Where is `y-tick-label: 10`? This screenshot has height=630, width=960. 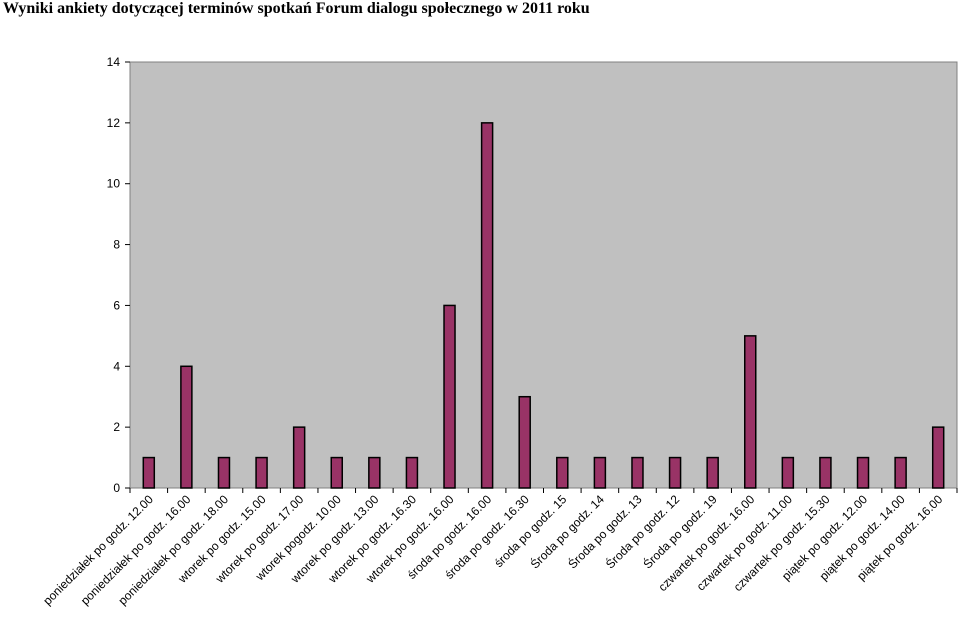 y-tick-label: 10 is located at coordinates (114, 184).